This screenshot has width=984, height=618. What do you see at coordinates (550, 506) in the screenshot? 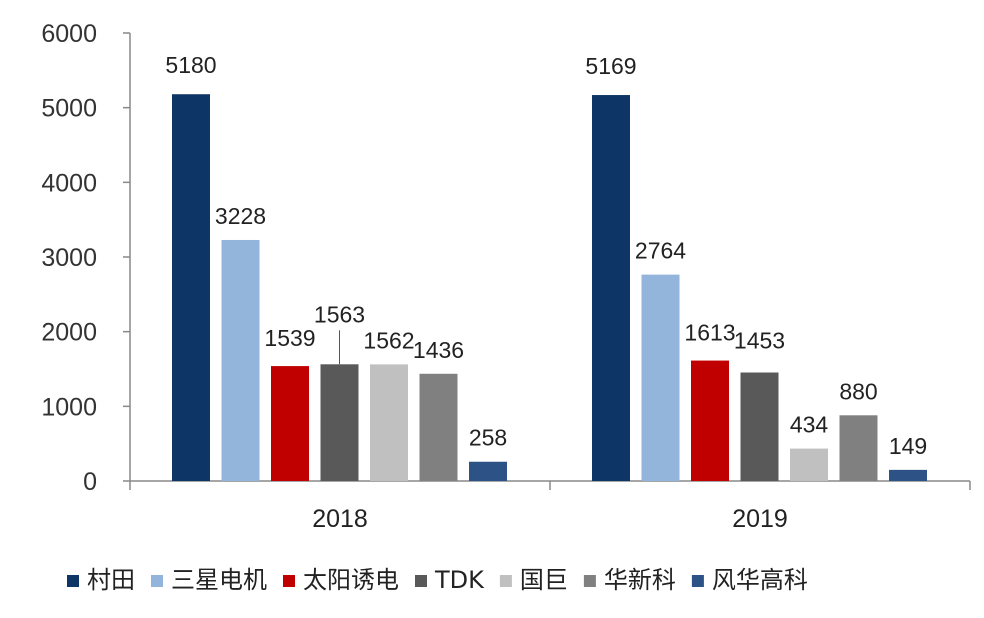
I see `x-axis: 2018 2019` at bounding box center [550, 506].